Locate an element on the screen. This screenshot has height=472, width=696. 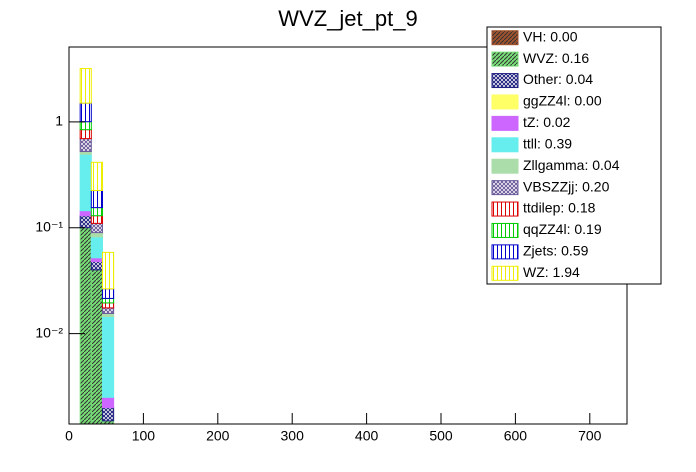
legend-label: VH: 0.00 is located at coordinates (550, 36).